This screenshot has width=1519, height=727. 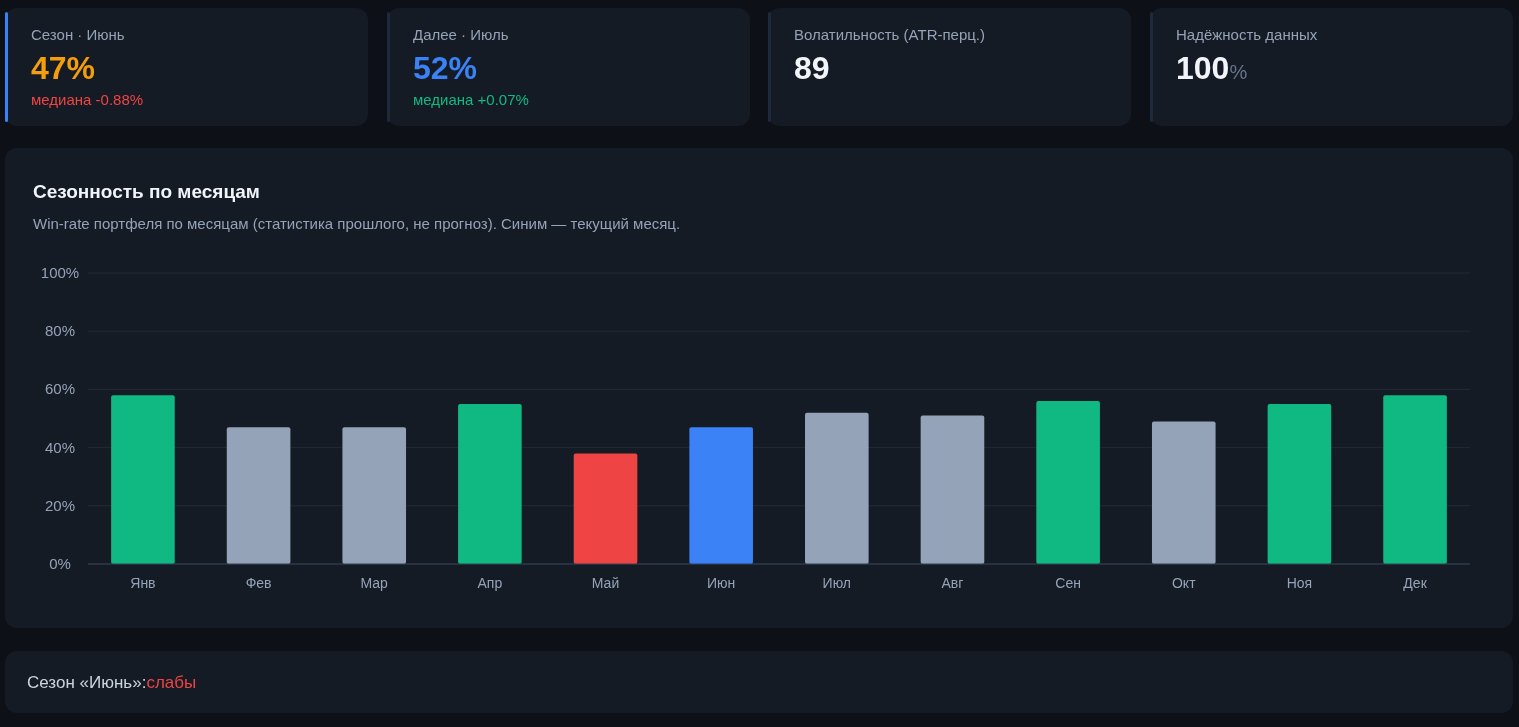 What do you see at coordinates (1247, 34) in the screenshot?
I see `text: Надёжность данных` at bounding box center [1247, 34].